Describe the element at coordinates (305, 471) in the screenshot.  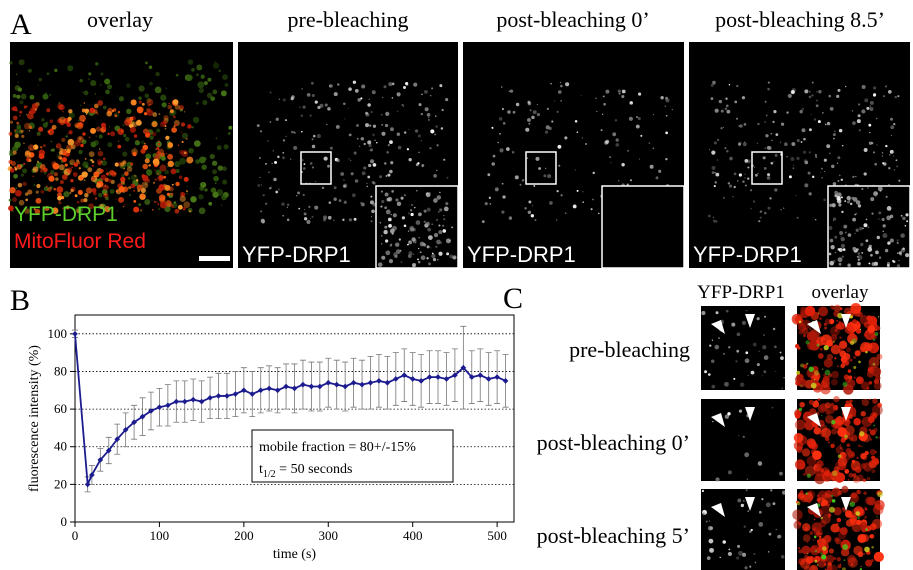
I see `annotation: t1/2 = 50 seconds` at that location.